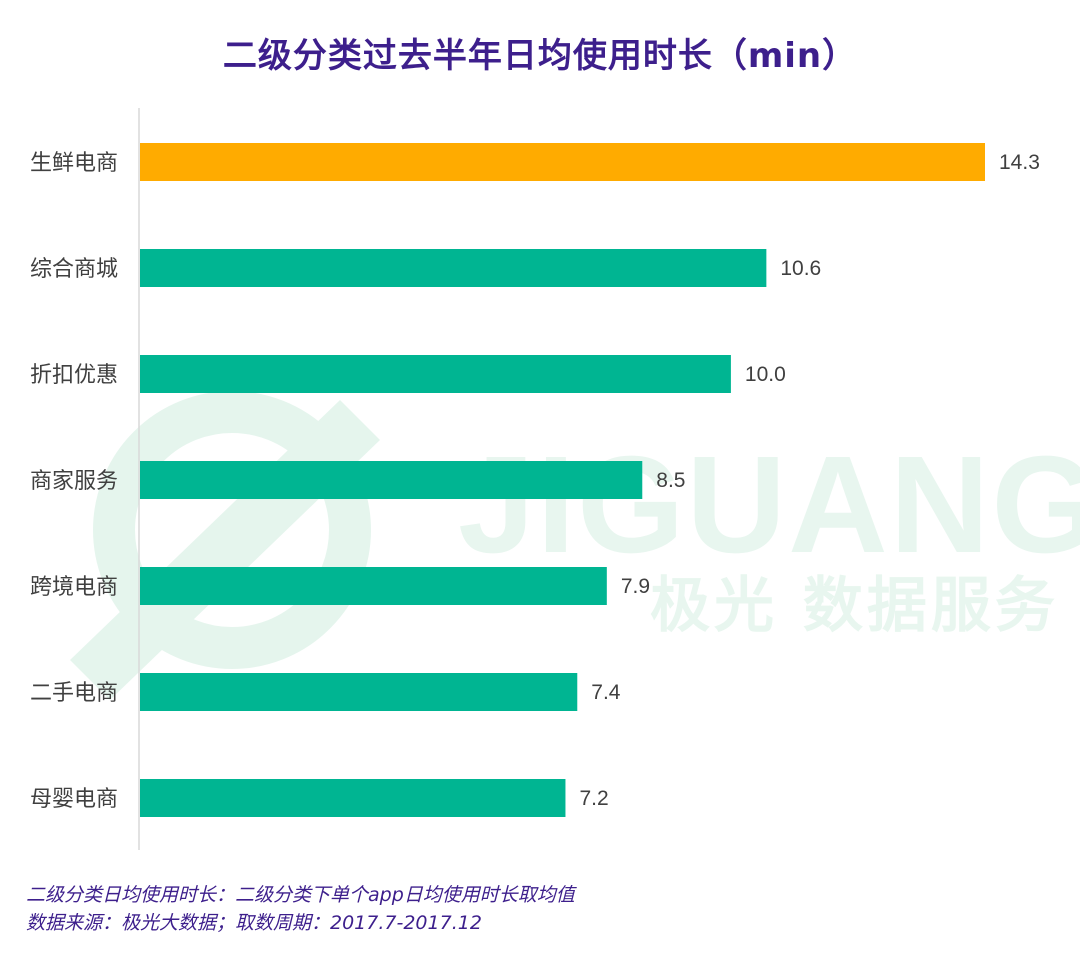 Image resolution: width=1080 pixels, height=965 pixels. Describe the element at coordinates (606, 692) in the screenshot. I see `value-label: 7.4` at that location.